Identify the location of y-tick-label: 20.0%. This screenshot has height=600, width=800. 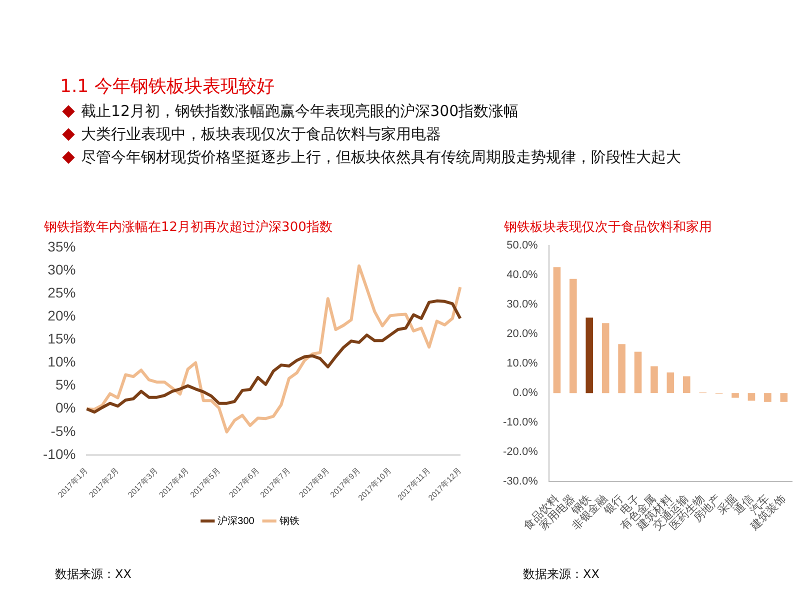
(522, 334).